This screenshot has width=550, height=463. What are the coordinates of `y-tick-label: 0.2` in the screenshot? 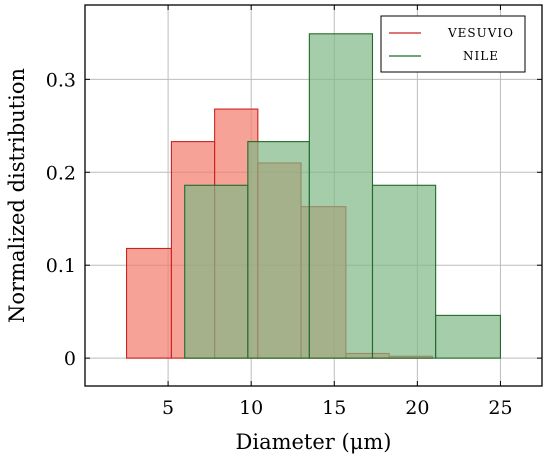 It's located at (61, 173).